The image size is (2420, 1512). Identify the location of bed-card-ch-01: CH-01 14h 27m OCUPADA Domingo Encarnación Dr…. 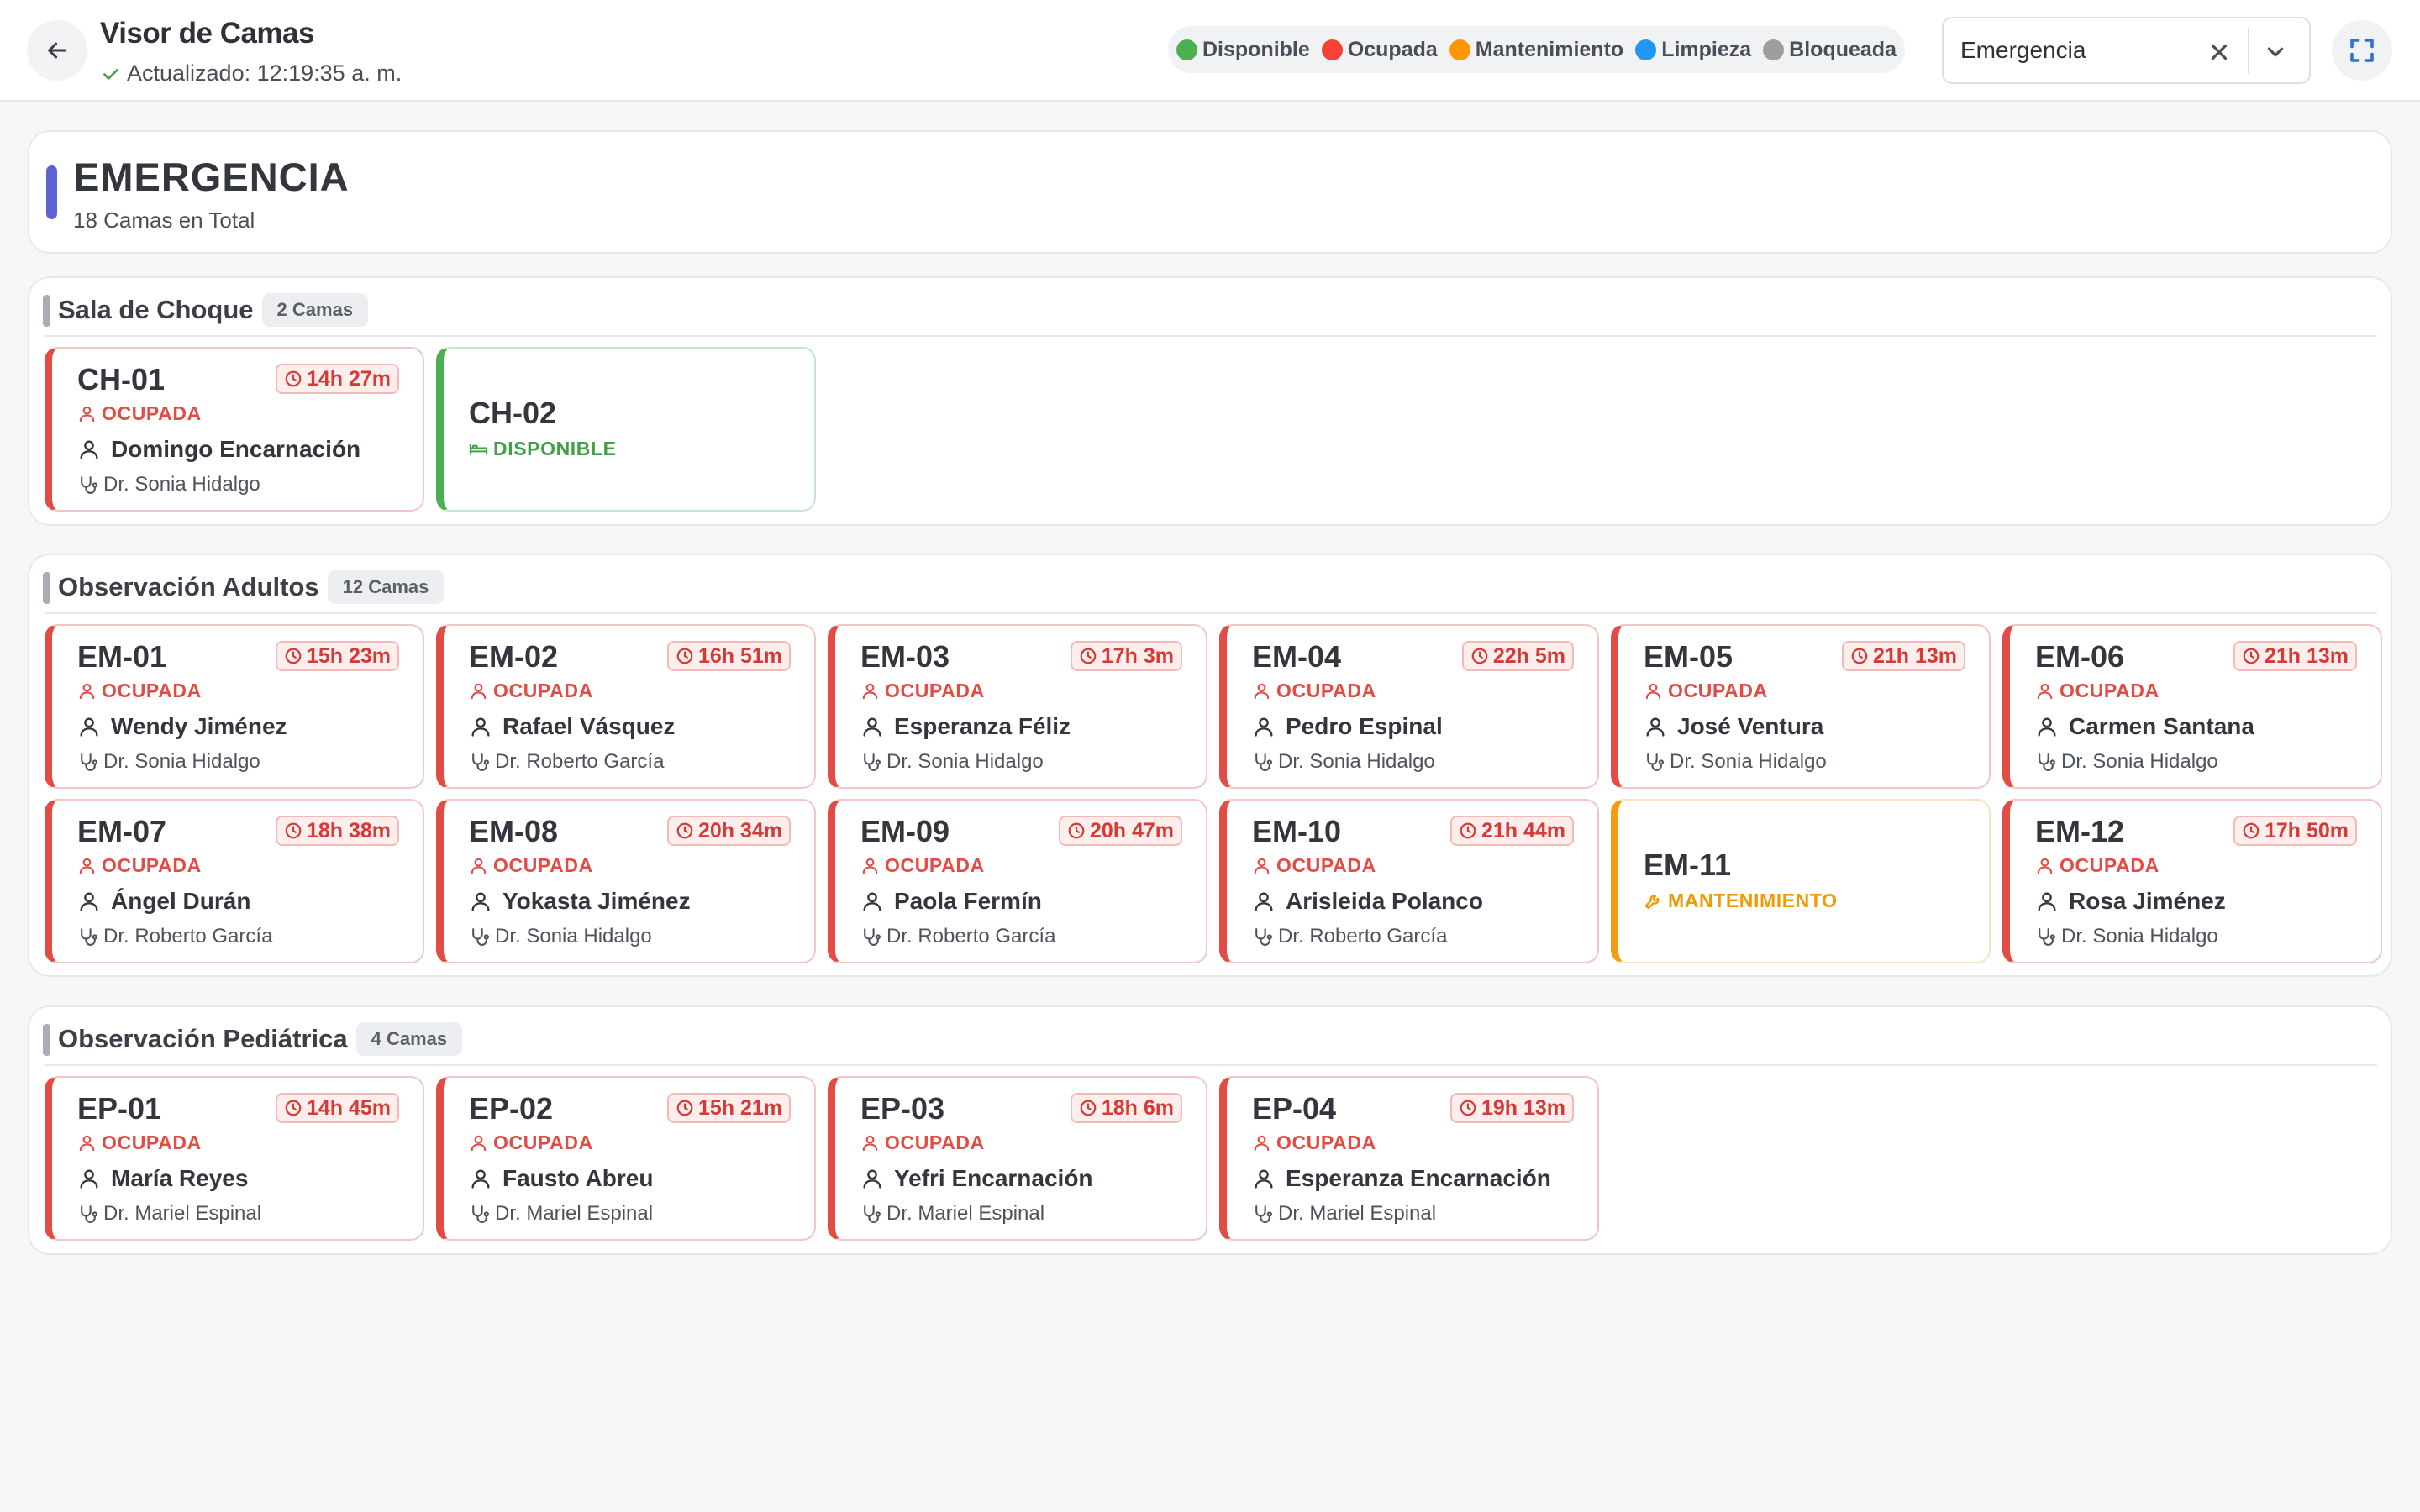
(234, 429).